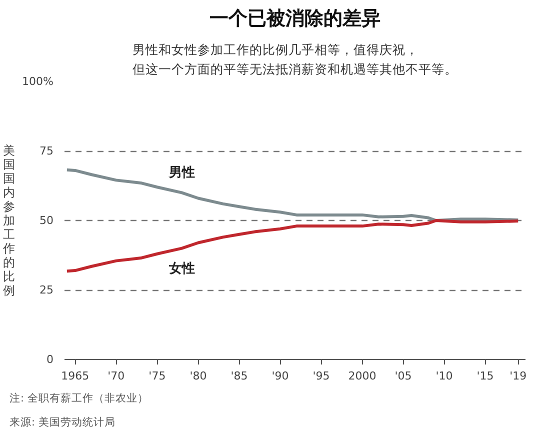 The image size is (540, 433). Describe the element at coordinates (47, 151) in the screenshot. I see `y-tick-label: 75` at that location.